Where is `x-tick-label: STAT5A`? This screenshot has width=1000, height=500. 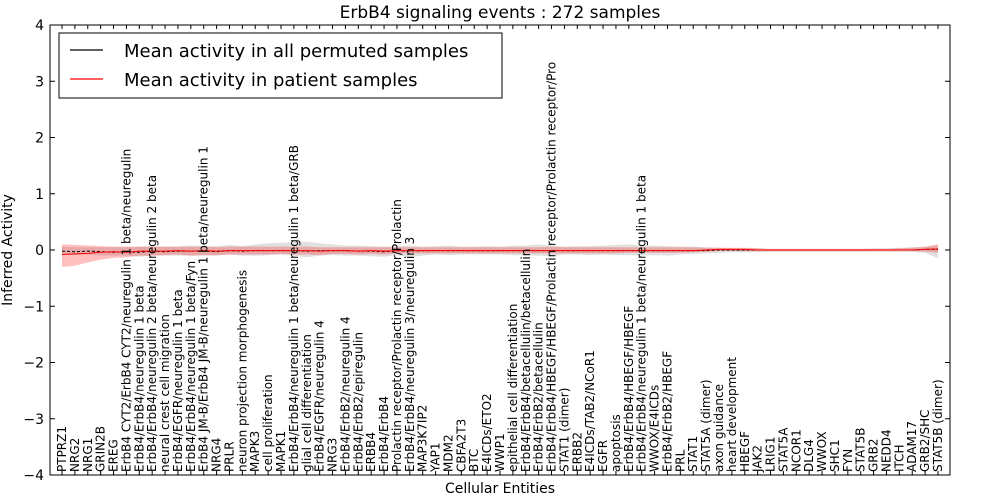 x-tick-label: STAT5A is located at coordinates (783, 449).